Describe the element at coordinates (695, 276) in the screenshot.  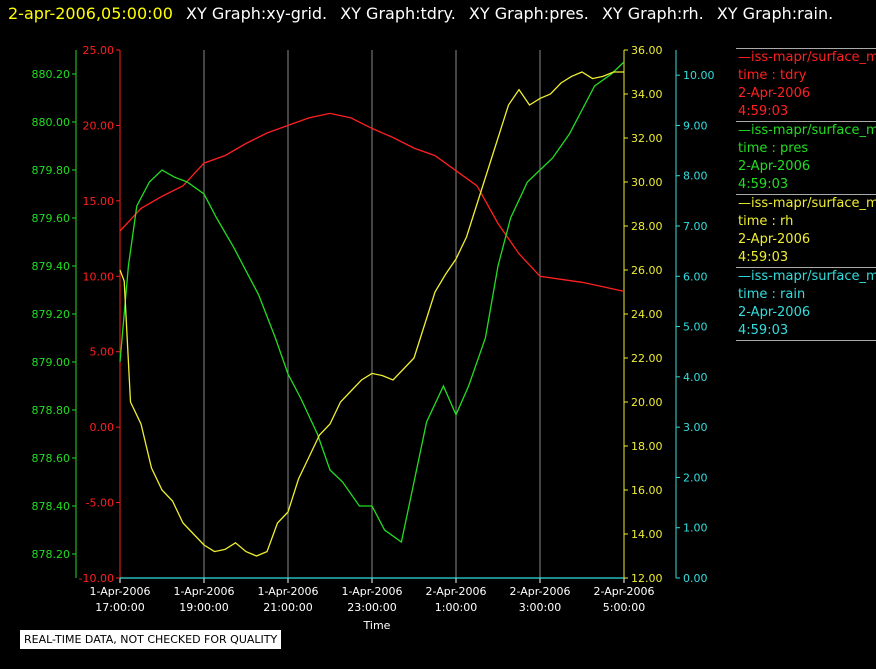
I see `rain-tick-label: 6.00` at that location.